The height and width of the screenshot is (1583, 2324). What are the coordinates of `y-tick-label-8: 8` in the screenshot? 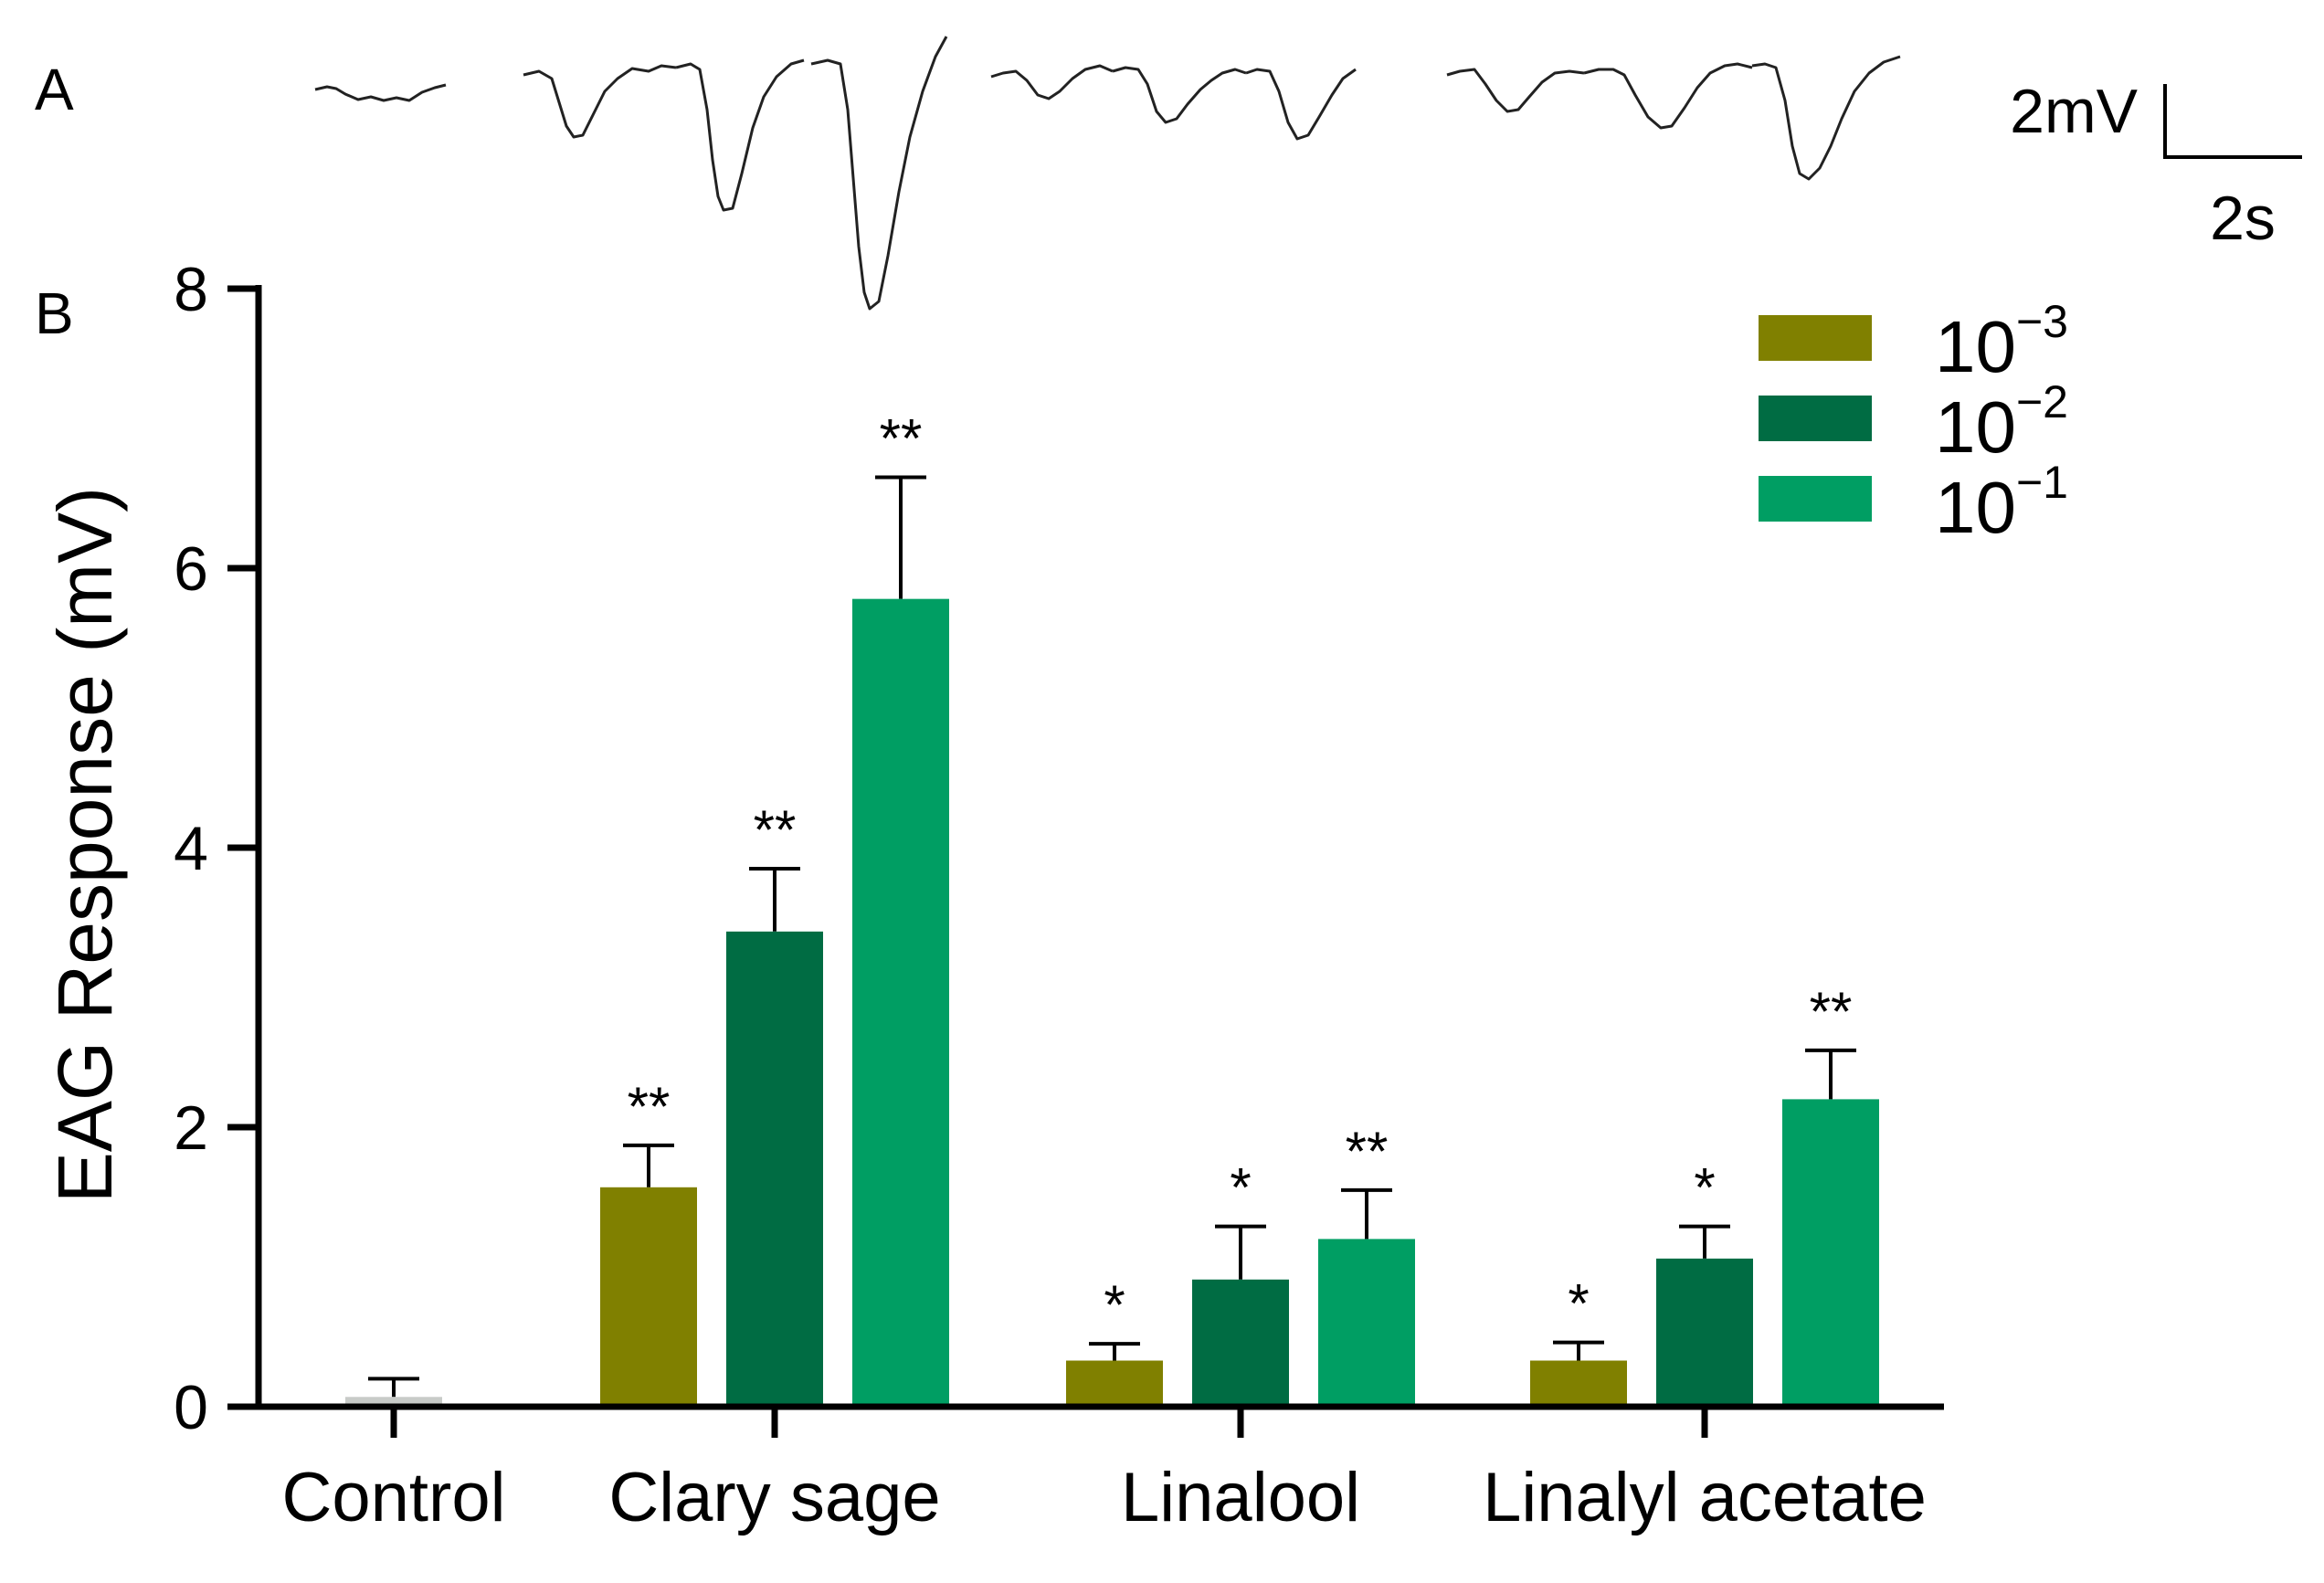 It's located at (191, 289).